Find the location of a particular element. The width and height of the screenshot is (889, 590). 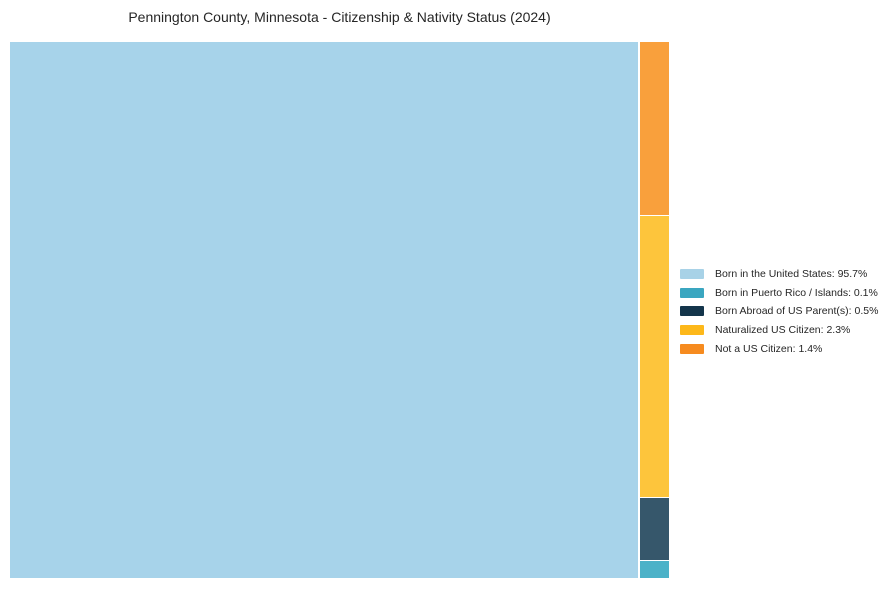

legend-label-naturalized-us-citizen: Naturalized US Citizen: 2.3% is located at coordinates (783, 330).